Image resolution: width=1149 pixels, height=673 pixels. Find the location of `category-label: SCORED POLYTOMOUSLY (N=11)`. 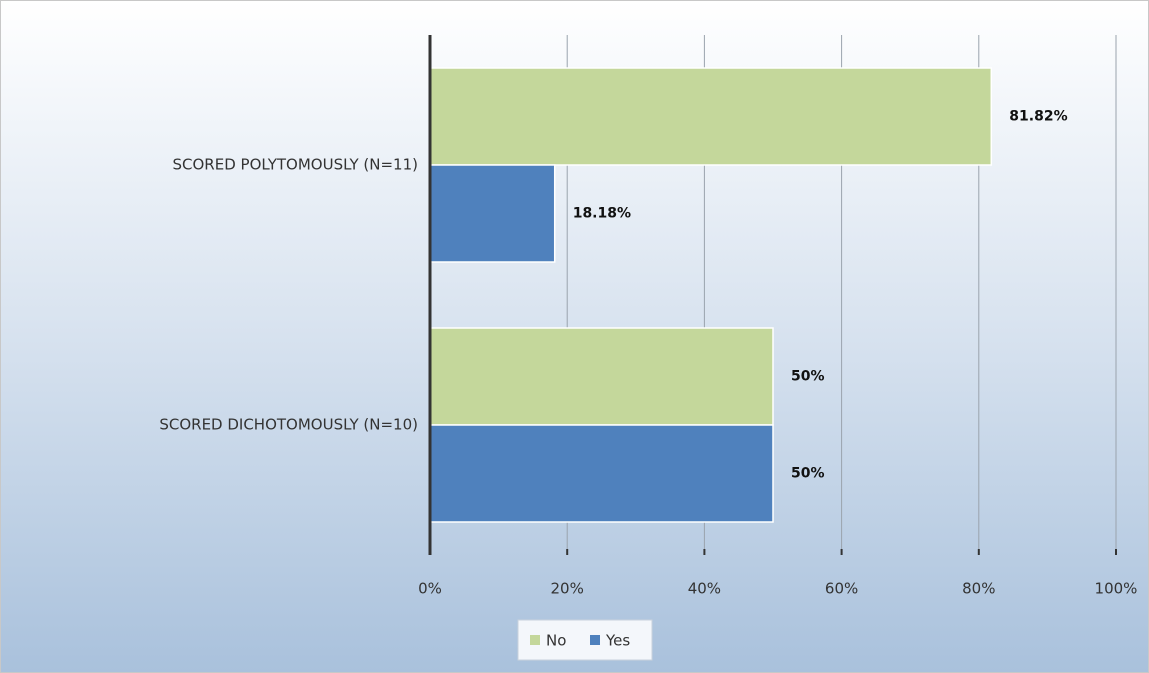

category-label: SCORED POLYTOMOUSLY (N=11) is located at coordinates (296, 165).